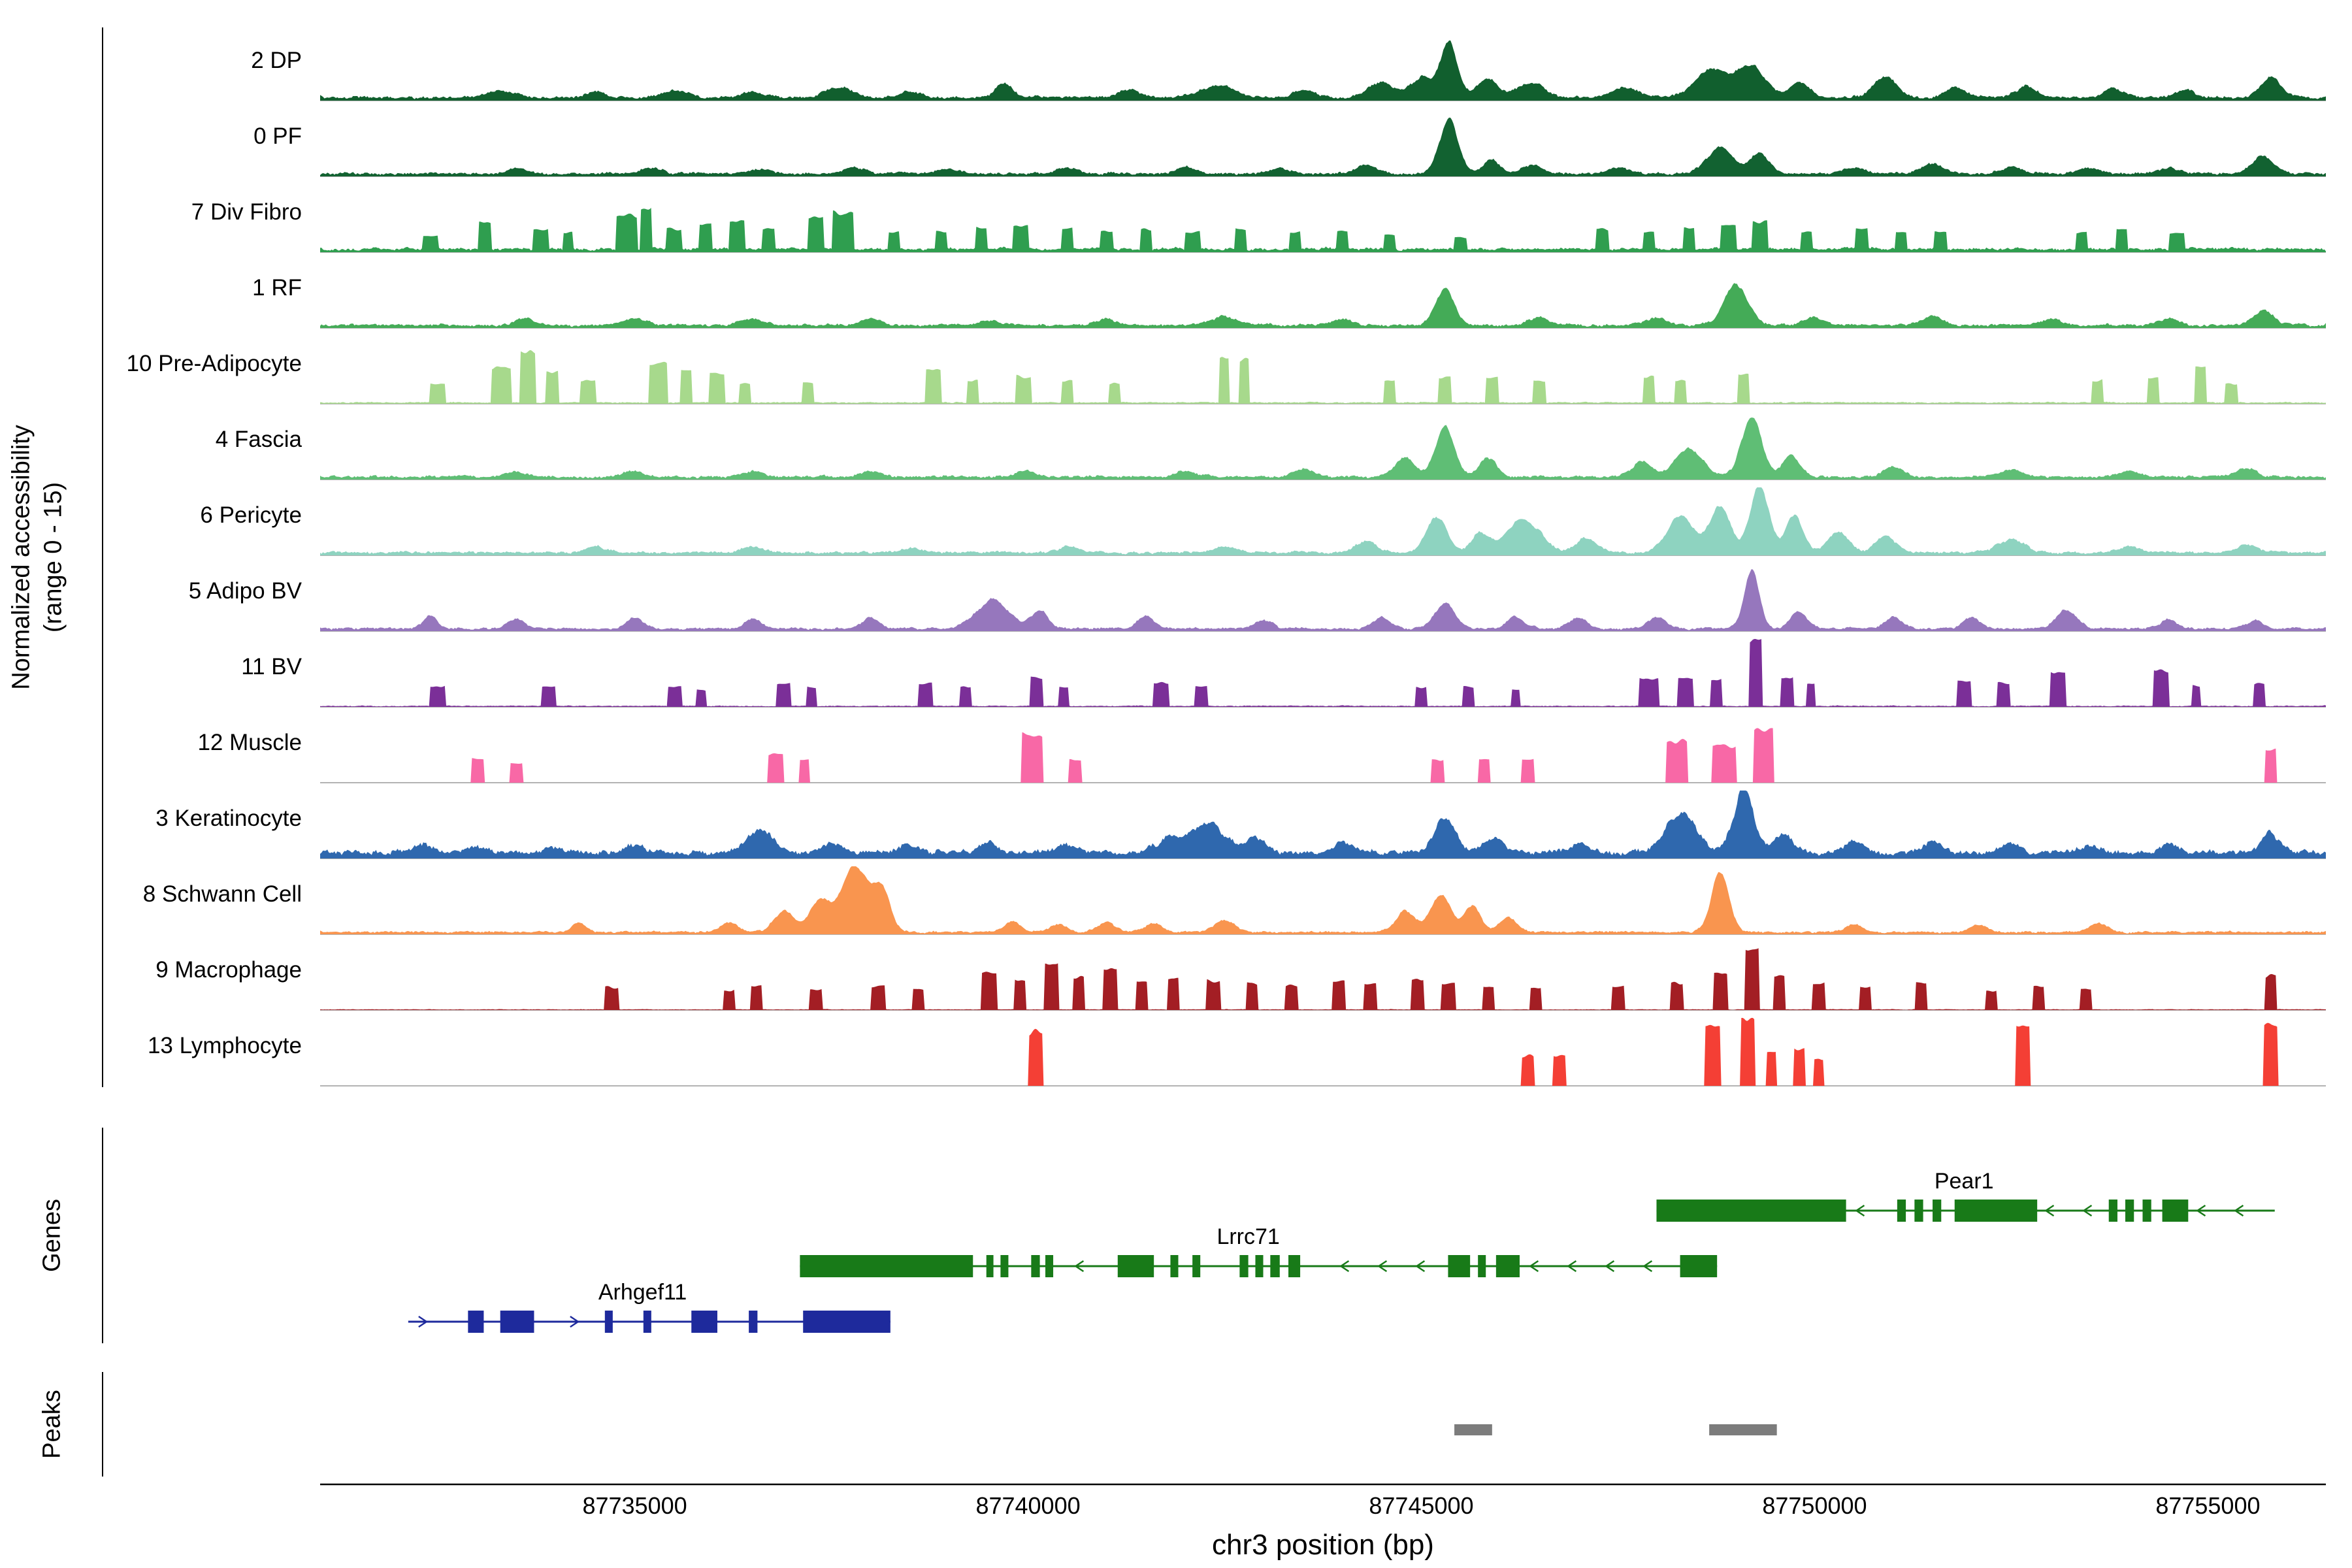  I want to click on x-tick-label: 87745000, so click(1421, 1505).